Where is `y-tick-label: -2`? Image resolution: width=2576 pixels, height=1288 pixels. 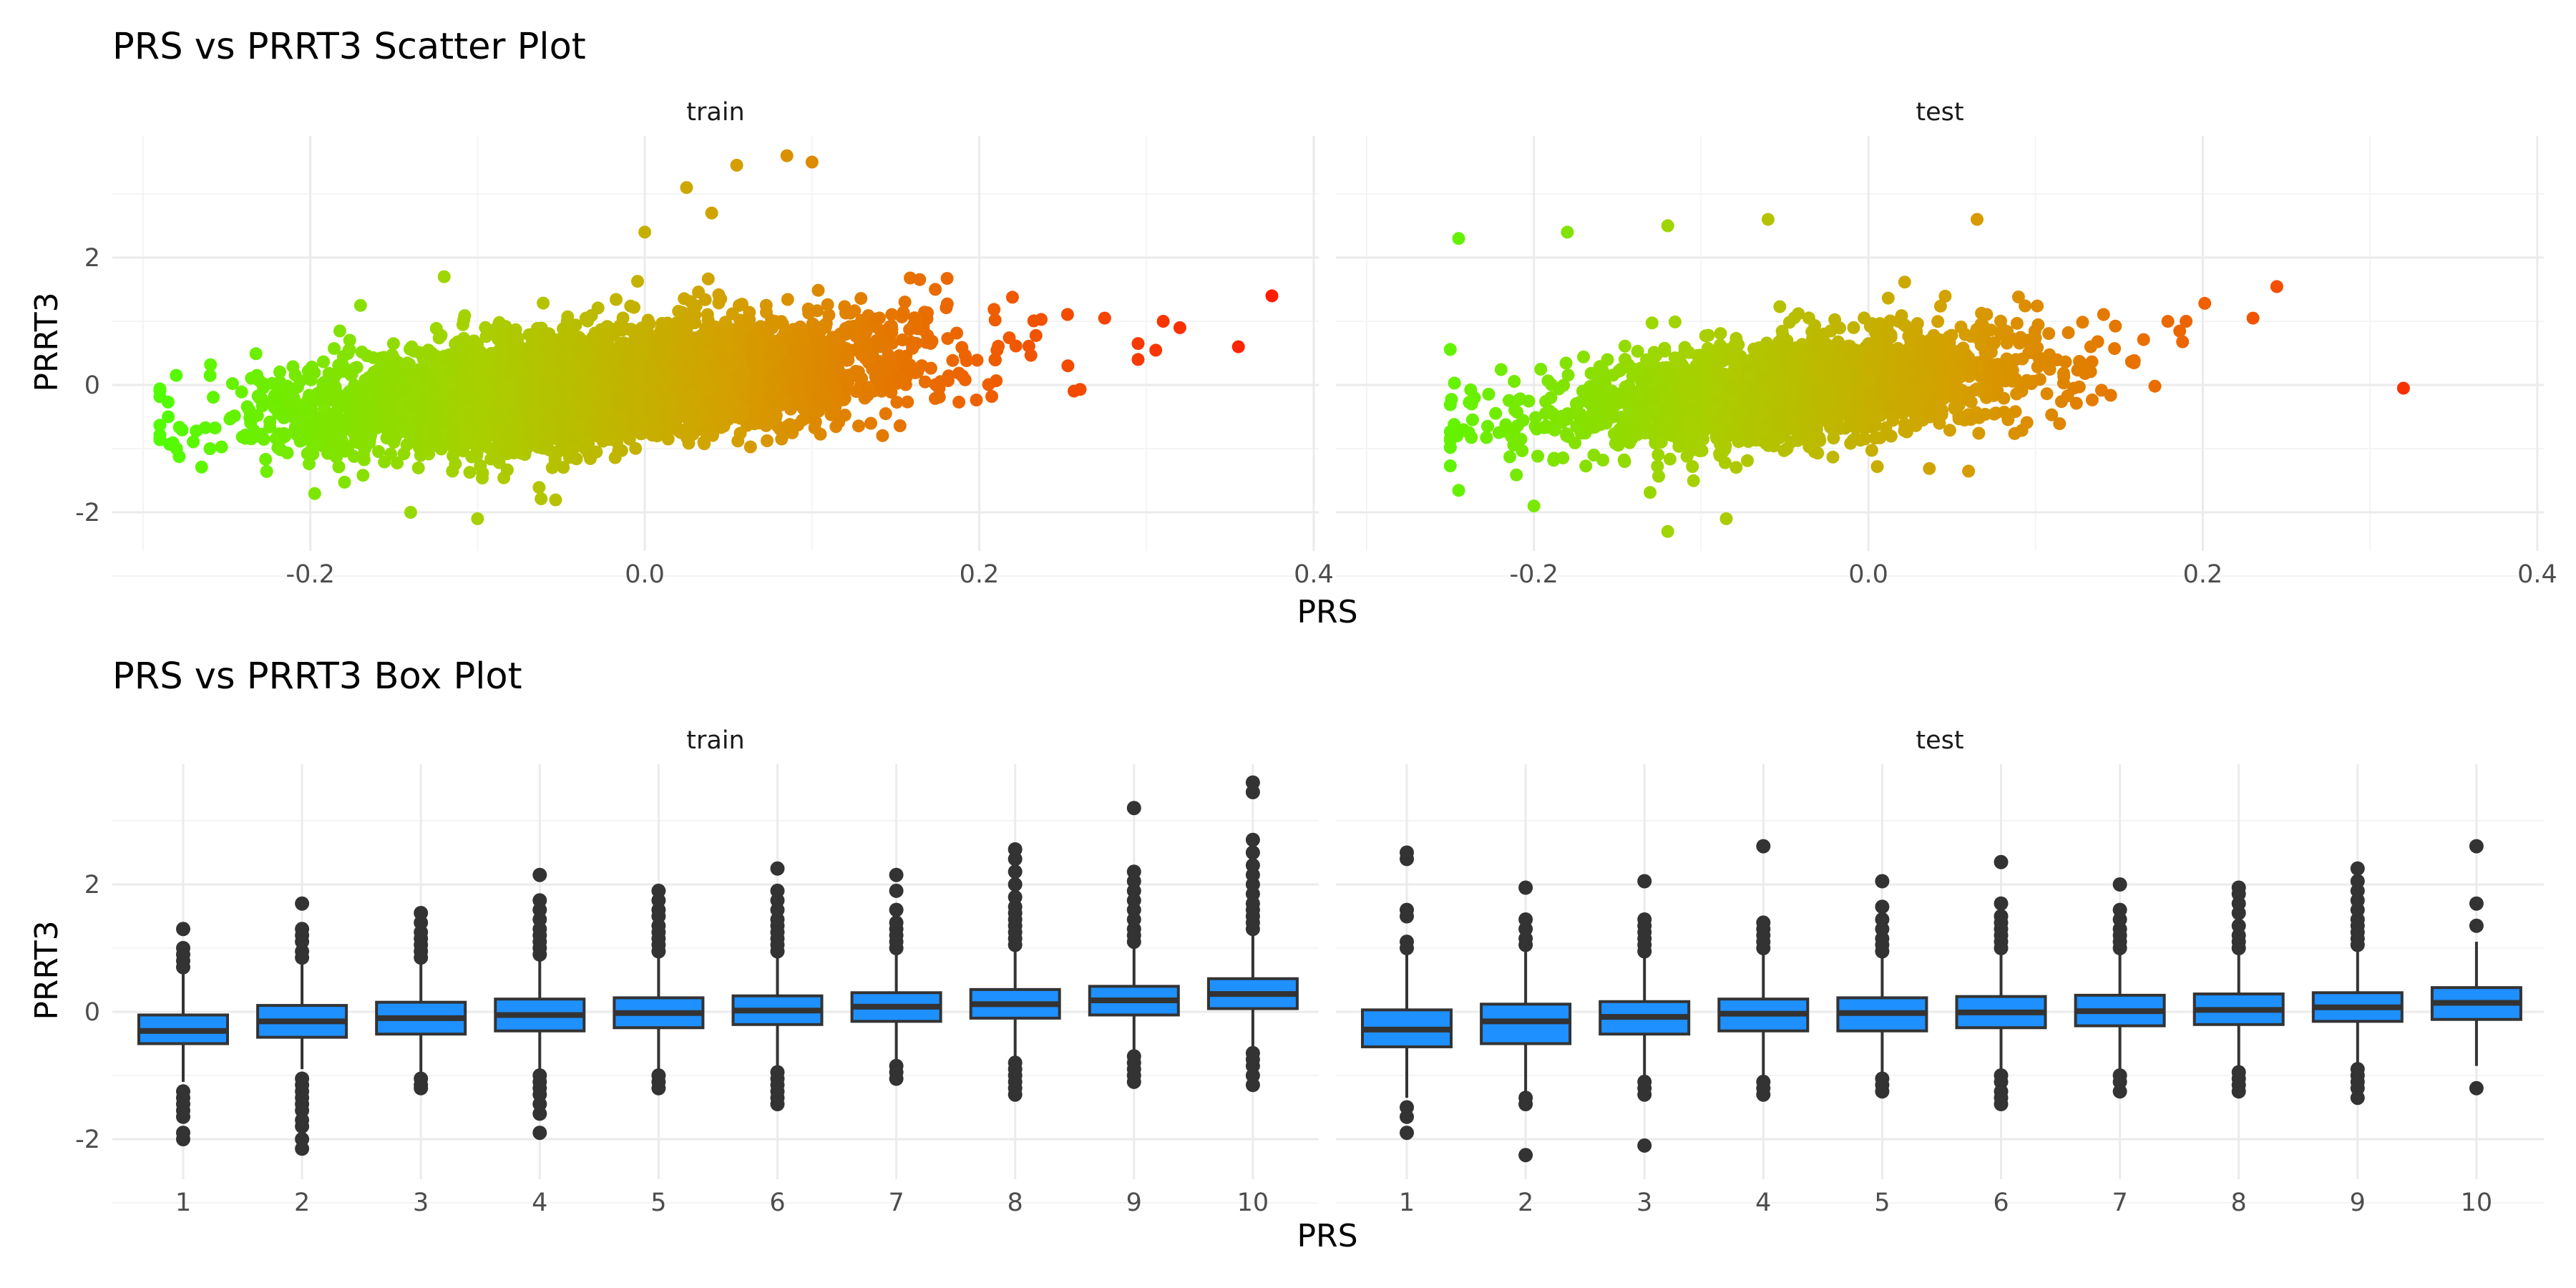 y-tick-label: -2 is located at coordinates (87, 513).